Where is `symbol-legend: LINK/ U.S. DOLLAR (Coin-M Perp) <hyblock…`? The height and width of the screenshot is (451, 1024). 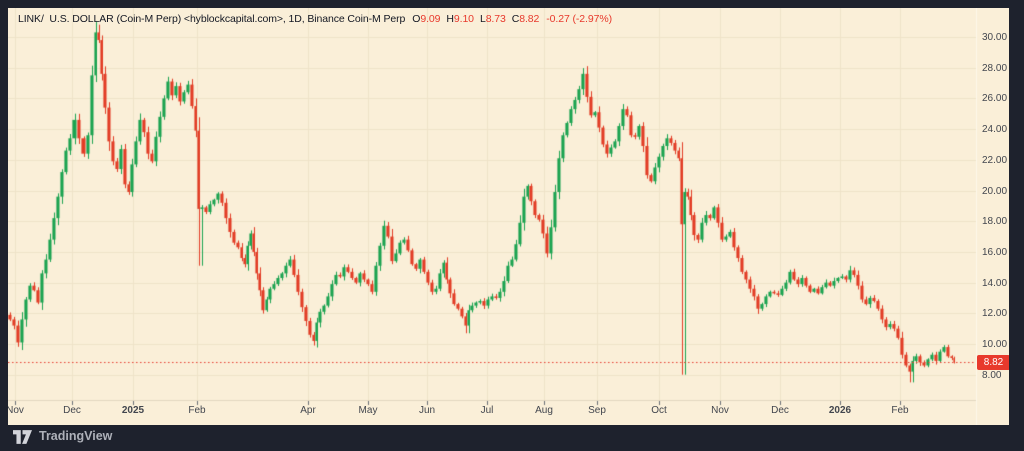 symbol-legend: LINK/ U.S. DOLLAR (Coin-M Perp) <hyblock… is located at coordinates (315, 19).